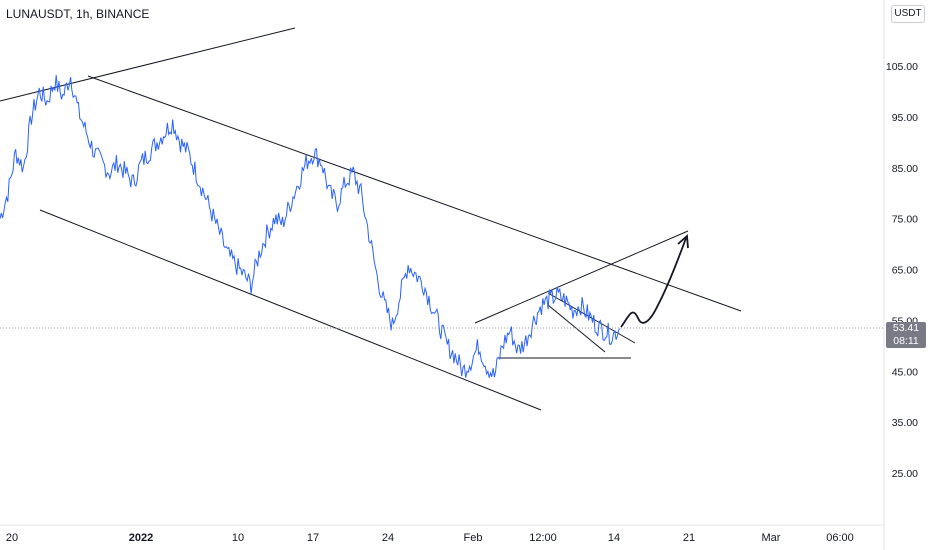 The width and height of the screenshot is (932, 550). I want to click on price-tick-label: 105.00, so click(902, 67).